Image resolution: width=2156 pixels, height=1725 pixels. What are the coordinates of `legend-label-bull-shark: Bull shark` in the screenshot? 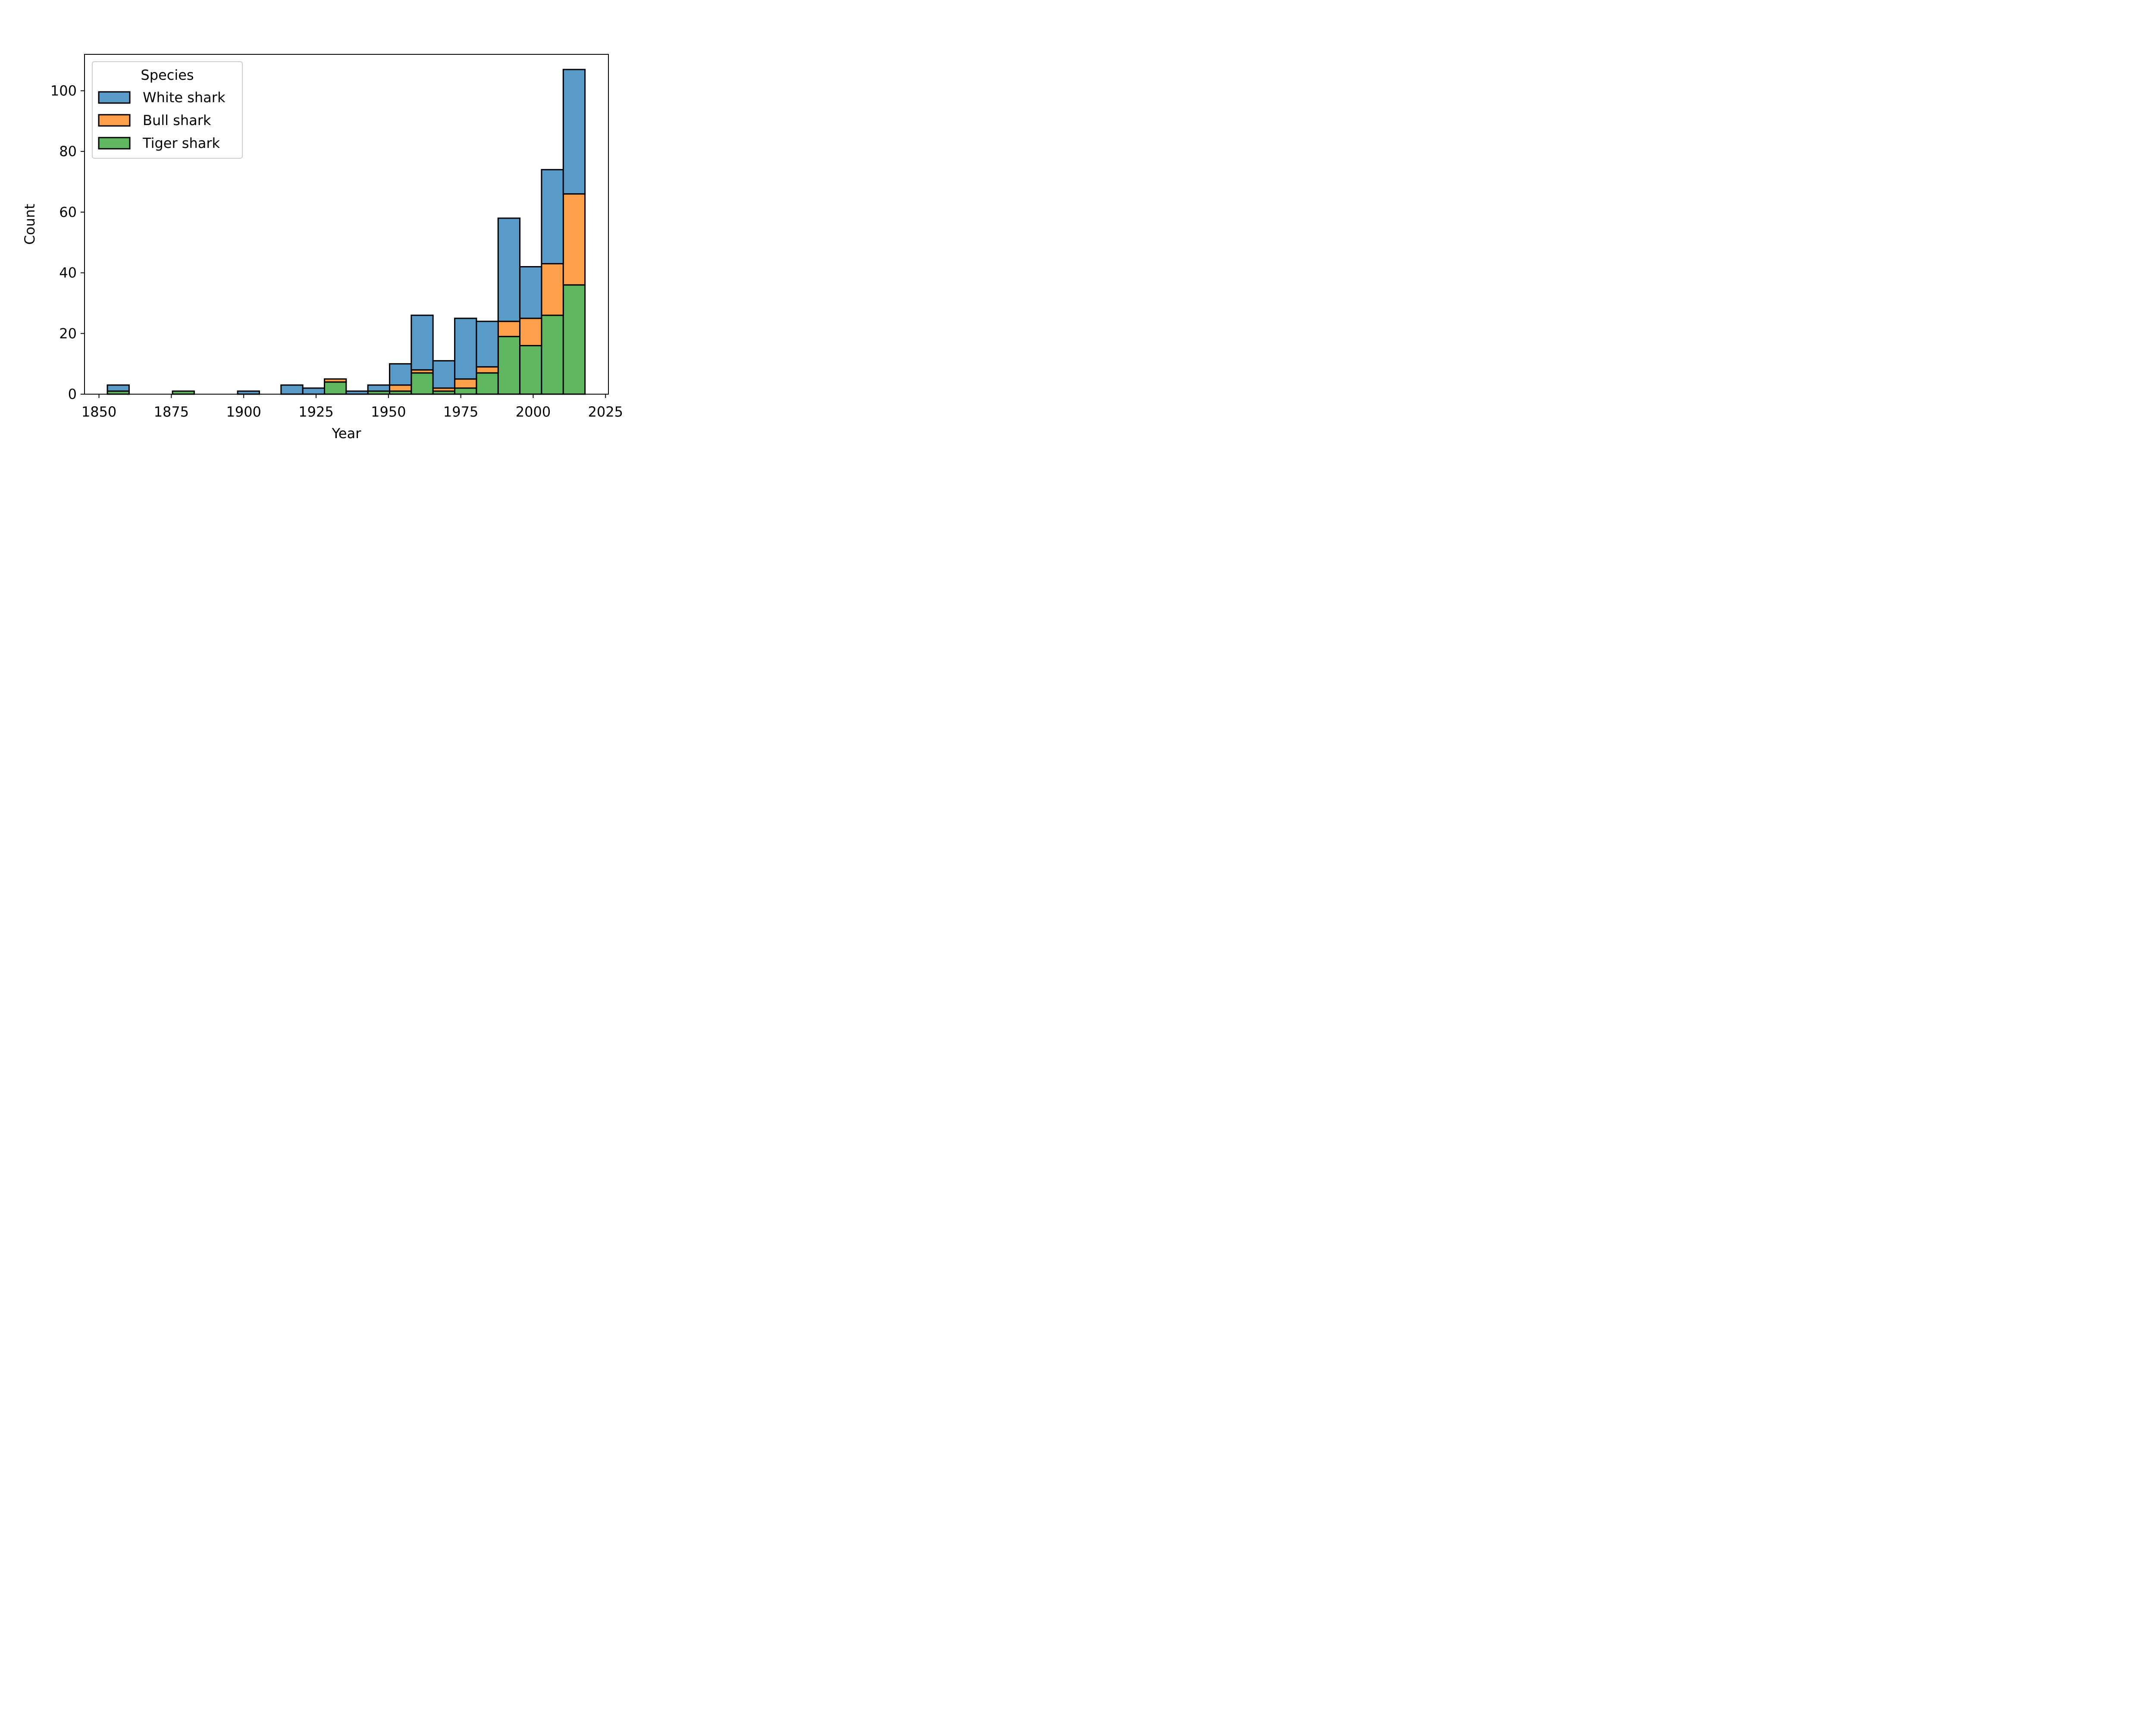 It's located at (177, 121).